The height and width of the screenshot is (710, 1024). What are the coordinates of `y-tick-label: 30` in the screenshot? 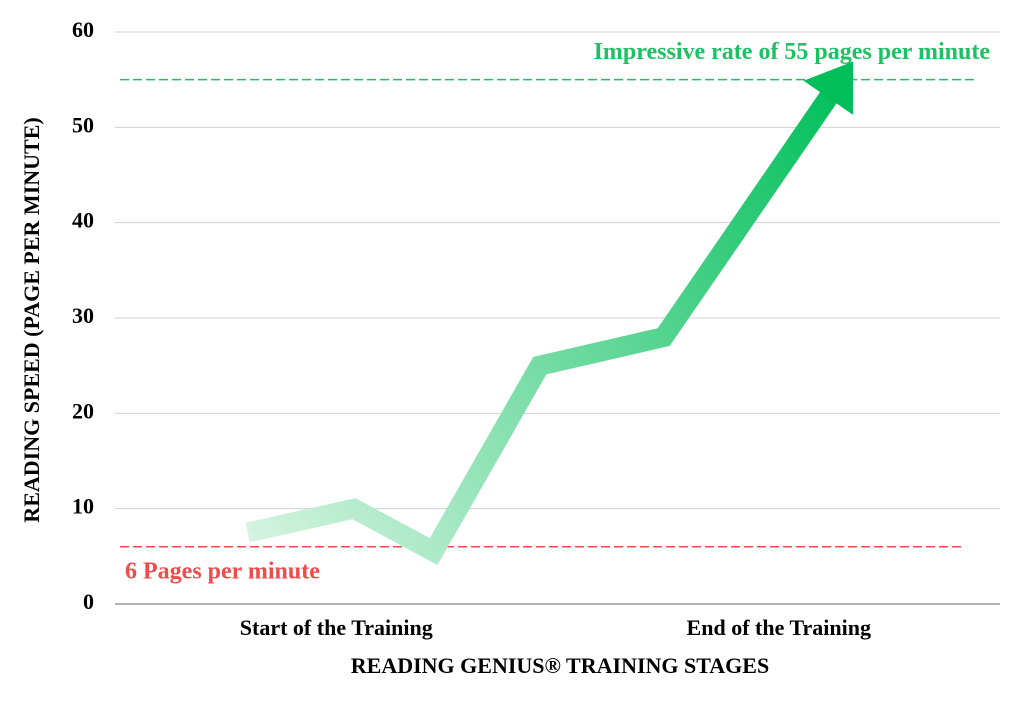 It's located at (83, 315).